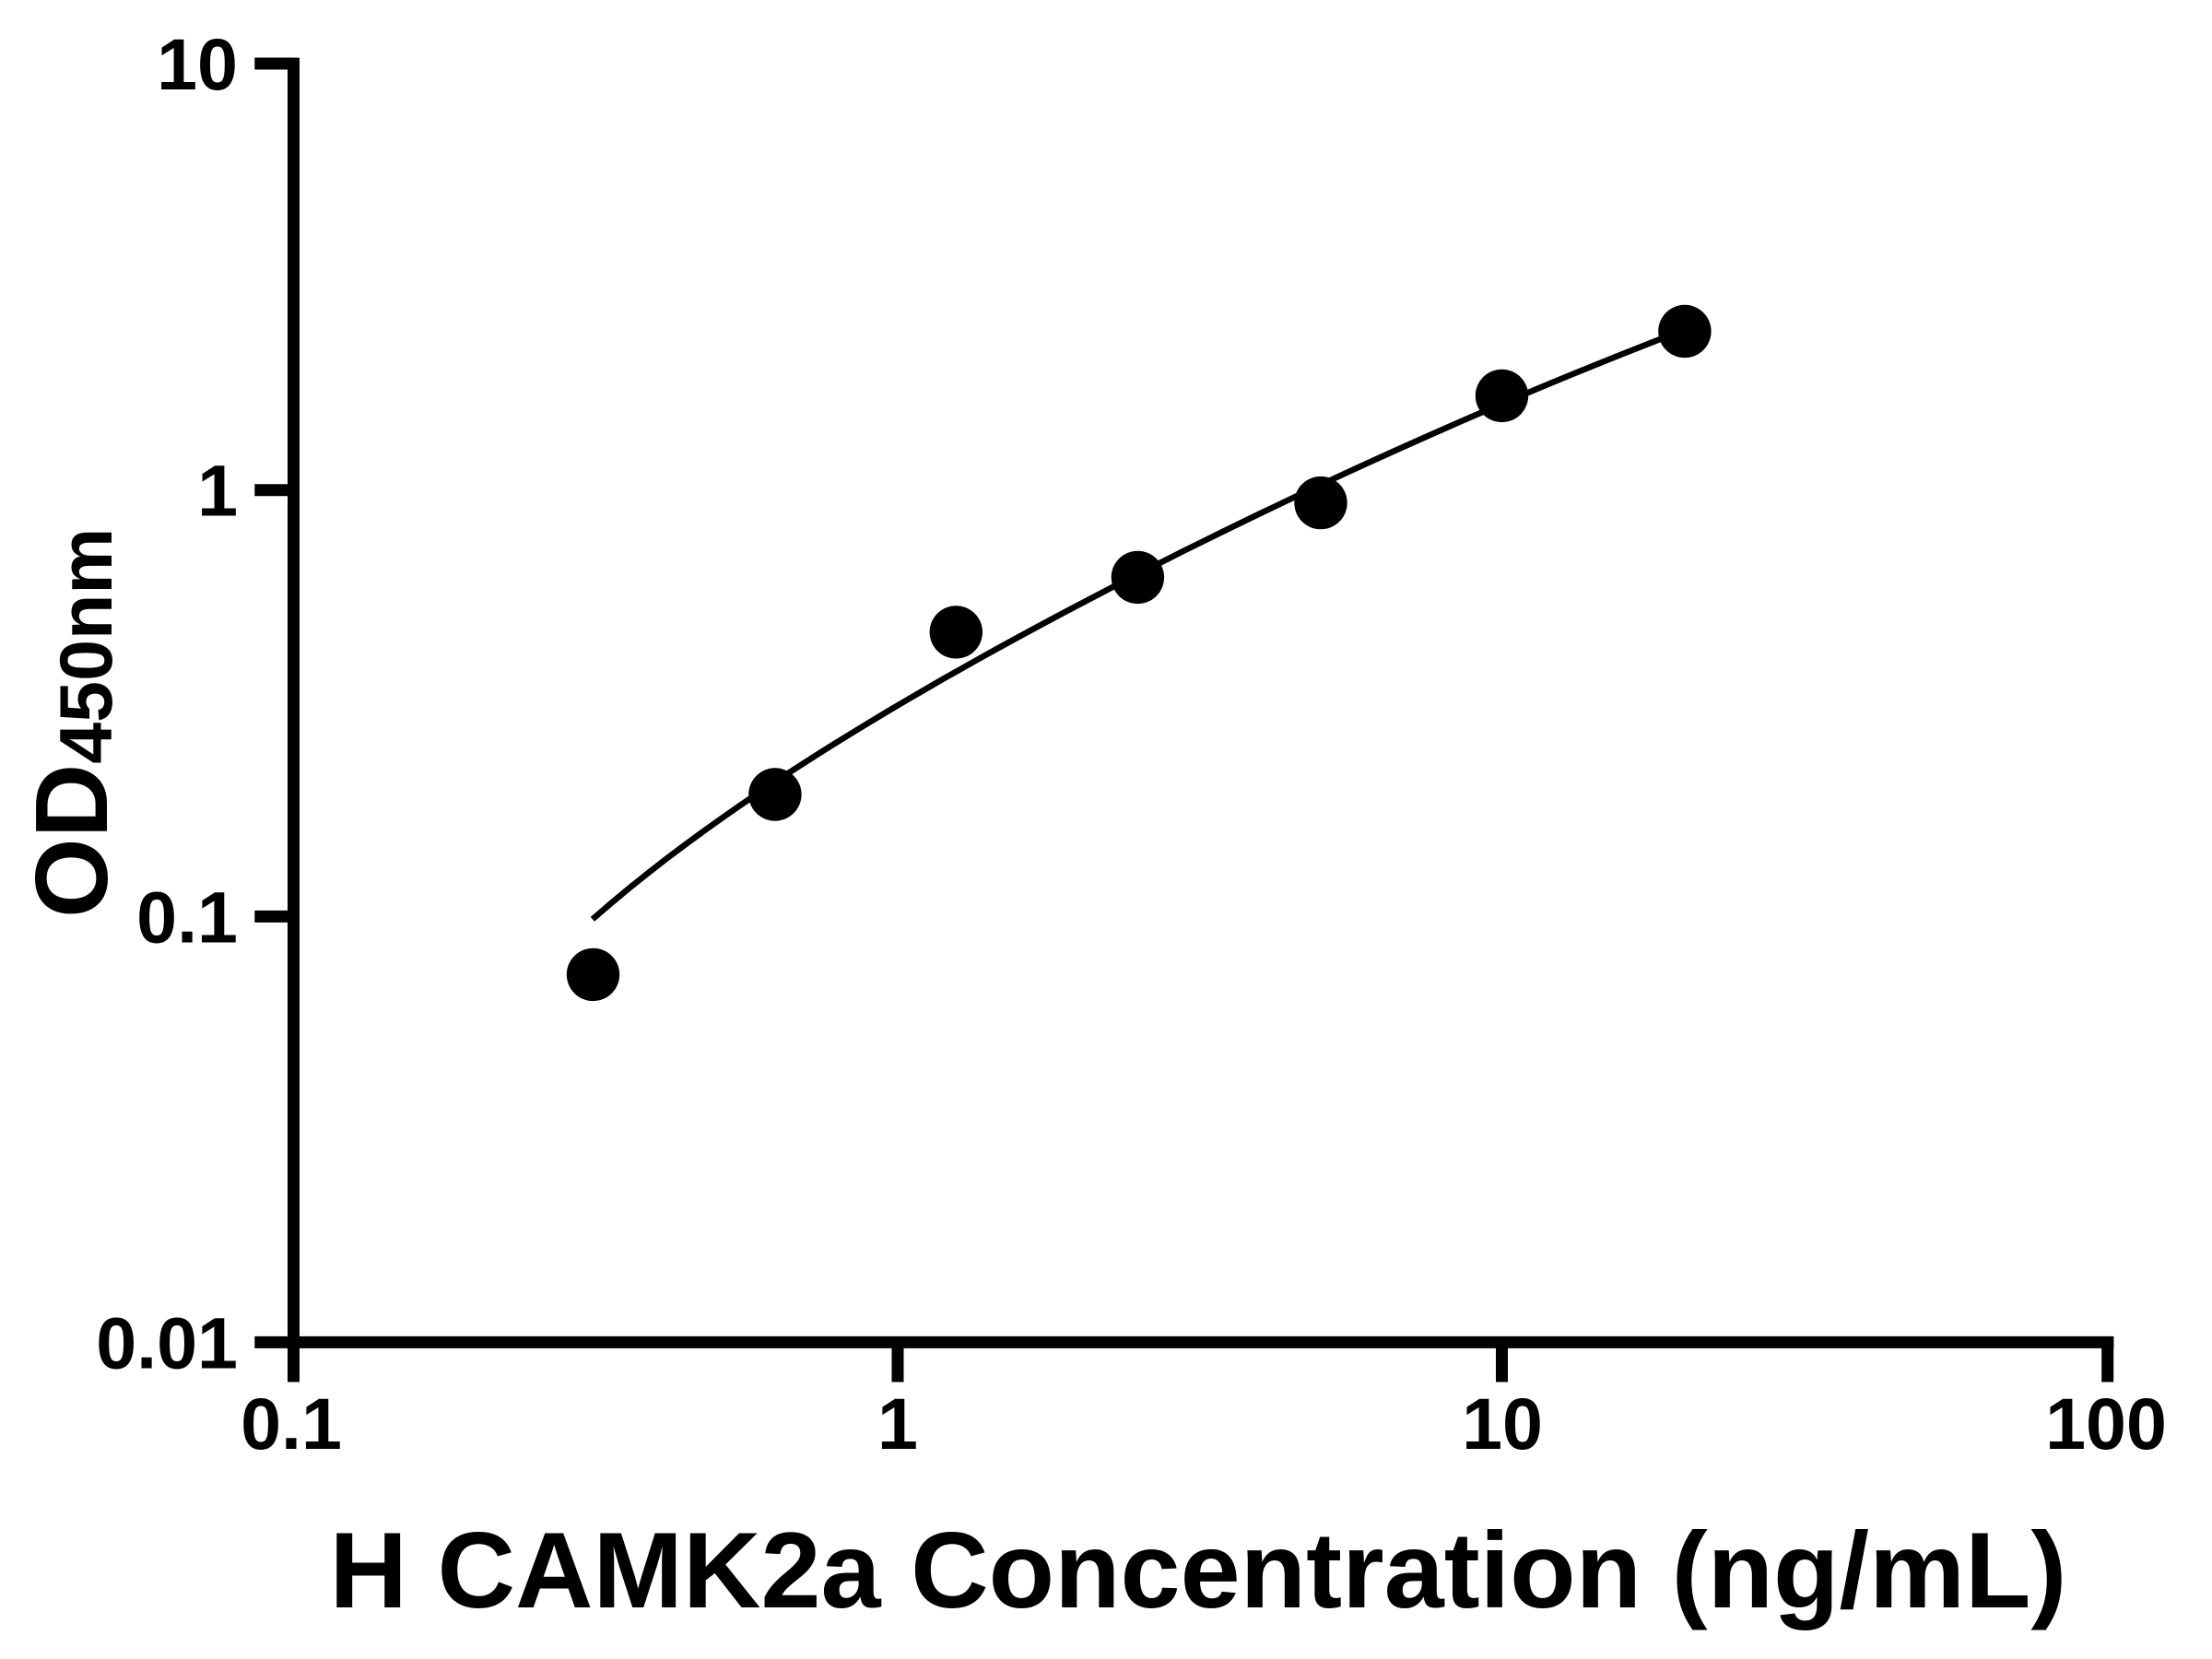  What do you see at coordinates (2106, 1423) in the screenshot?
I see `svg-text: 100` at bounding box center [2106, 1423].